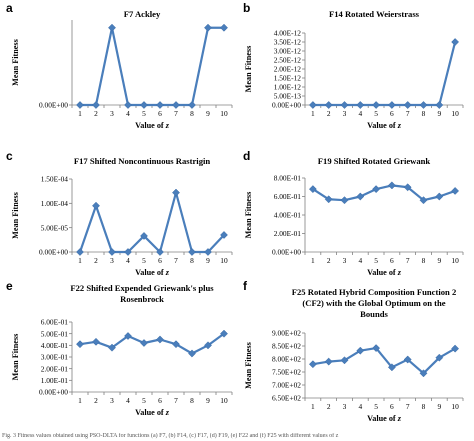 This screenshot has width=474, height=441. What do you see at coordinates (286, 346) in the screenshot?
I see `y-tick-label: 8.50E+02` at bounding box center [286, 346].